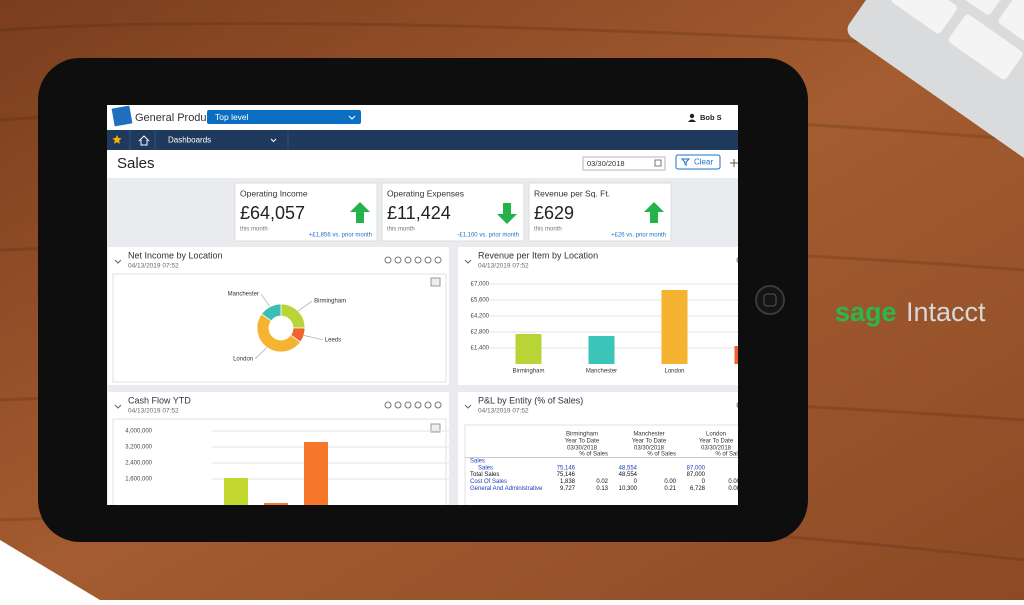 The image size is (1024, 605). I want to click on brand-product: Intacct, so click(946, 312).